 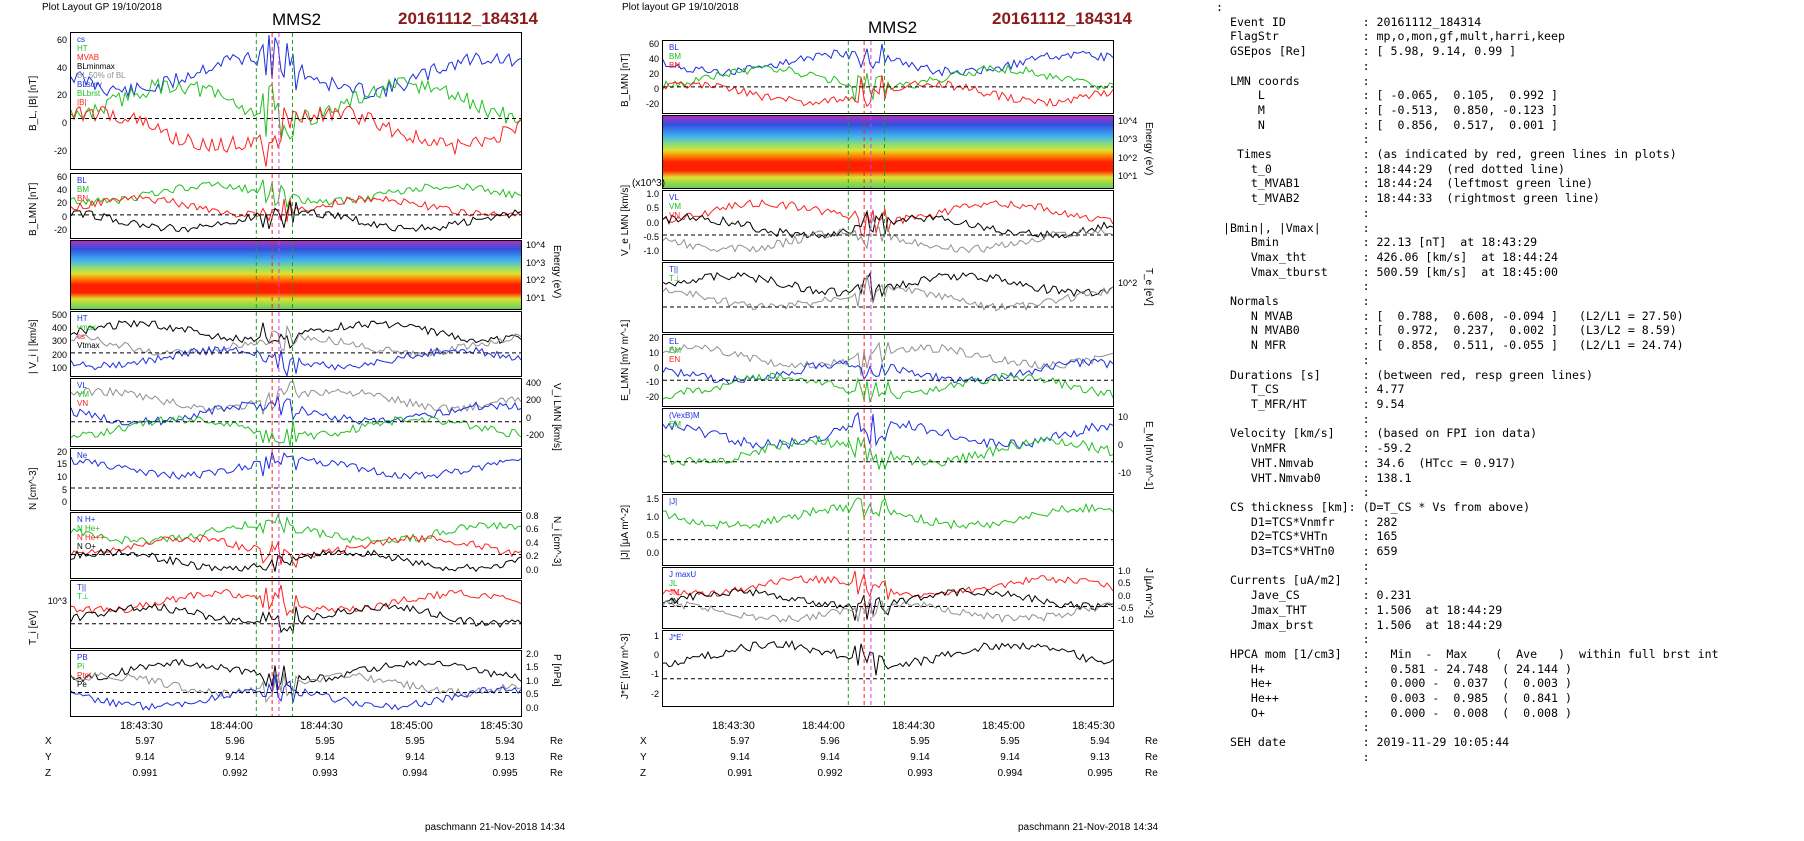 I want to click on right-plot-header: Plot layout GP 19/10/2018, so click(x=680, y=7).